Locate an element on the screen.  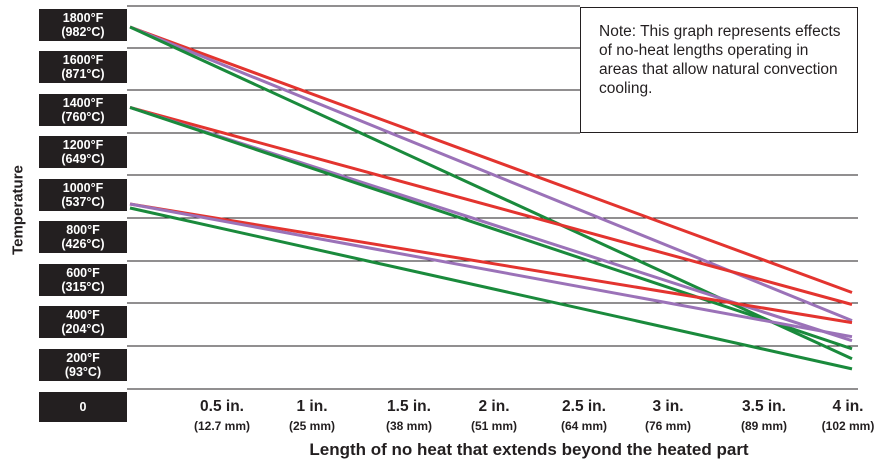
x-tick-millimeters: (102 mm) is located at coordinates (848, 426).